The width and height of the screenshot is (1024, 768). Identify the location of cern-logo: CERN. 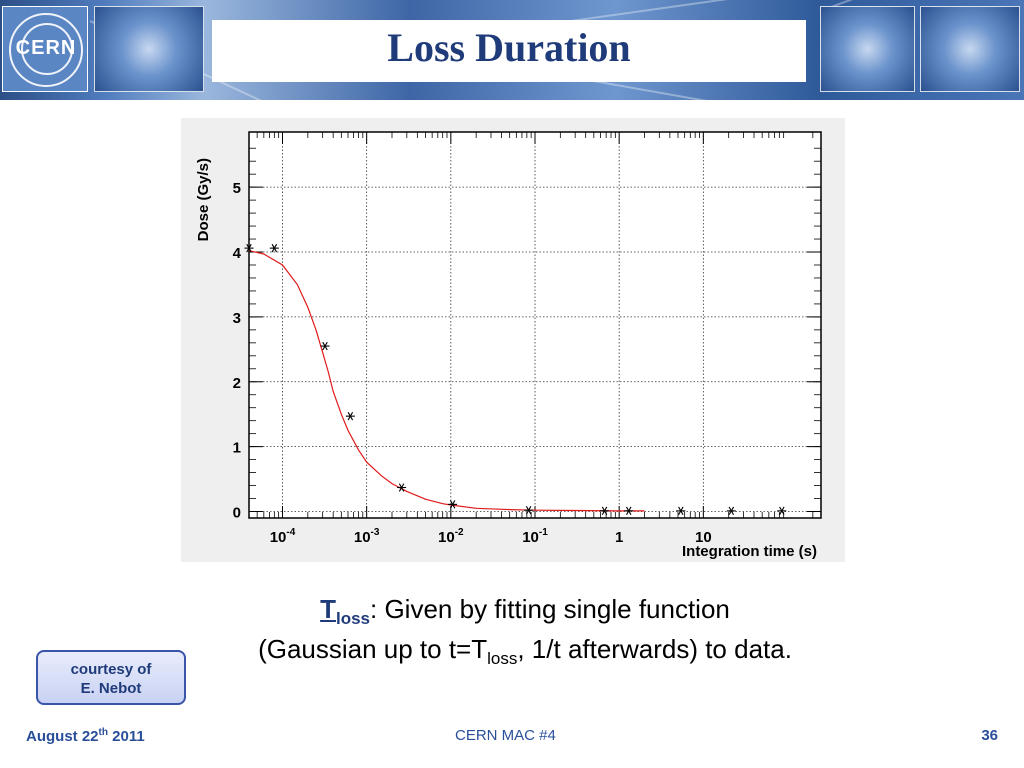
(45, 49).